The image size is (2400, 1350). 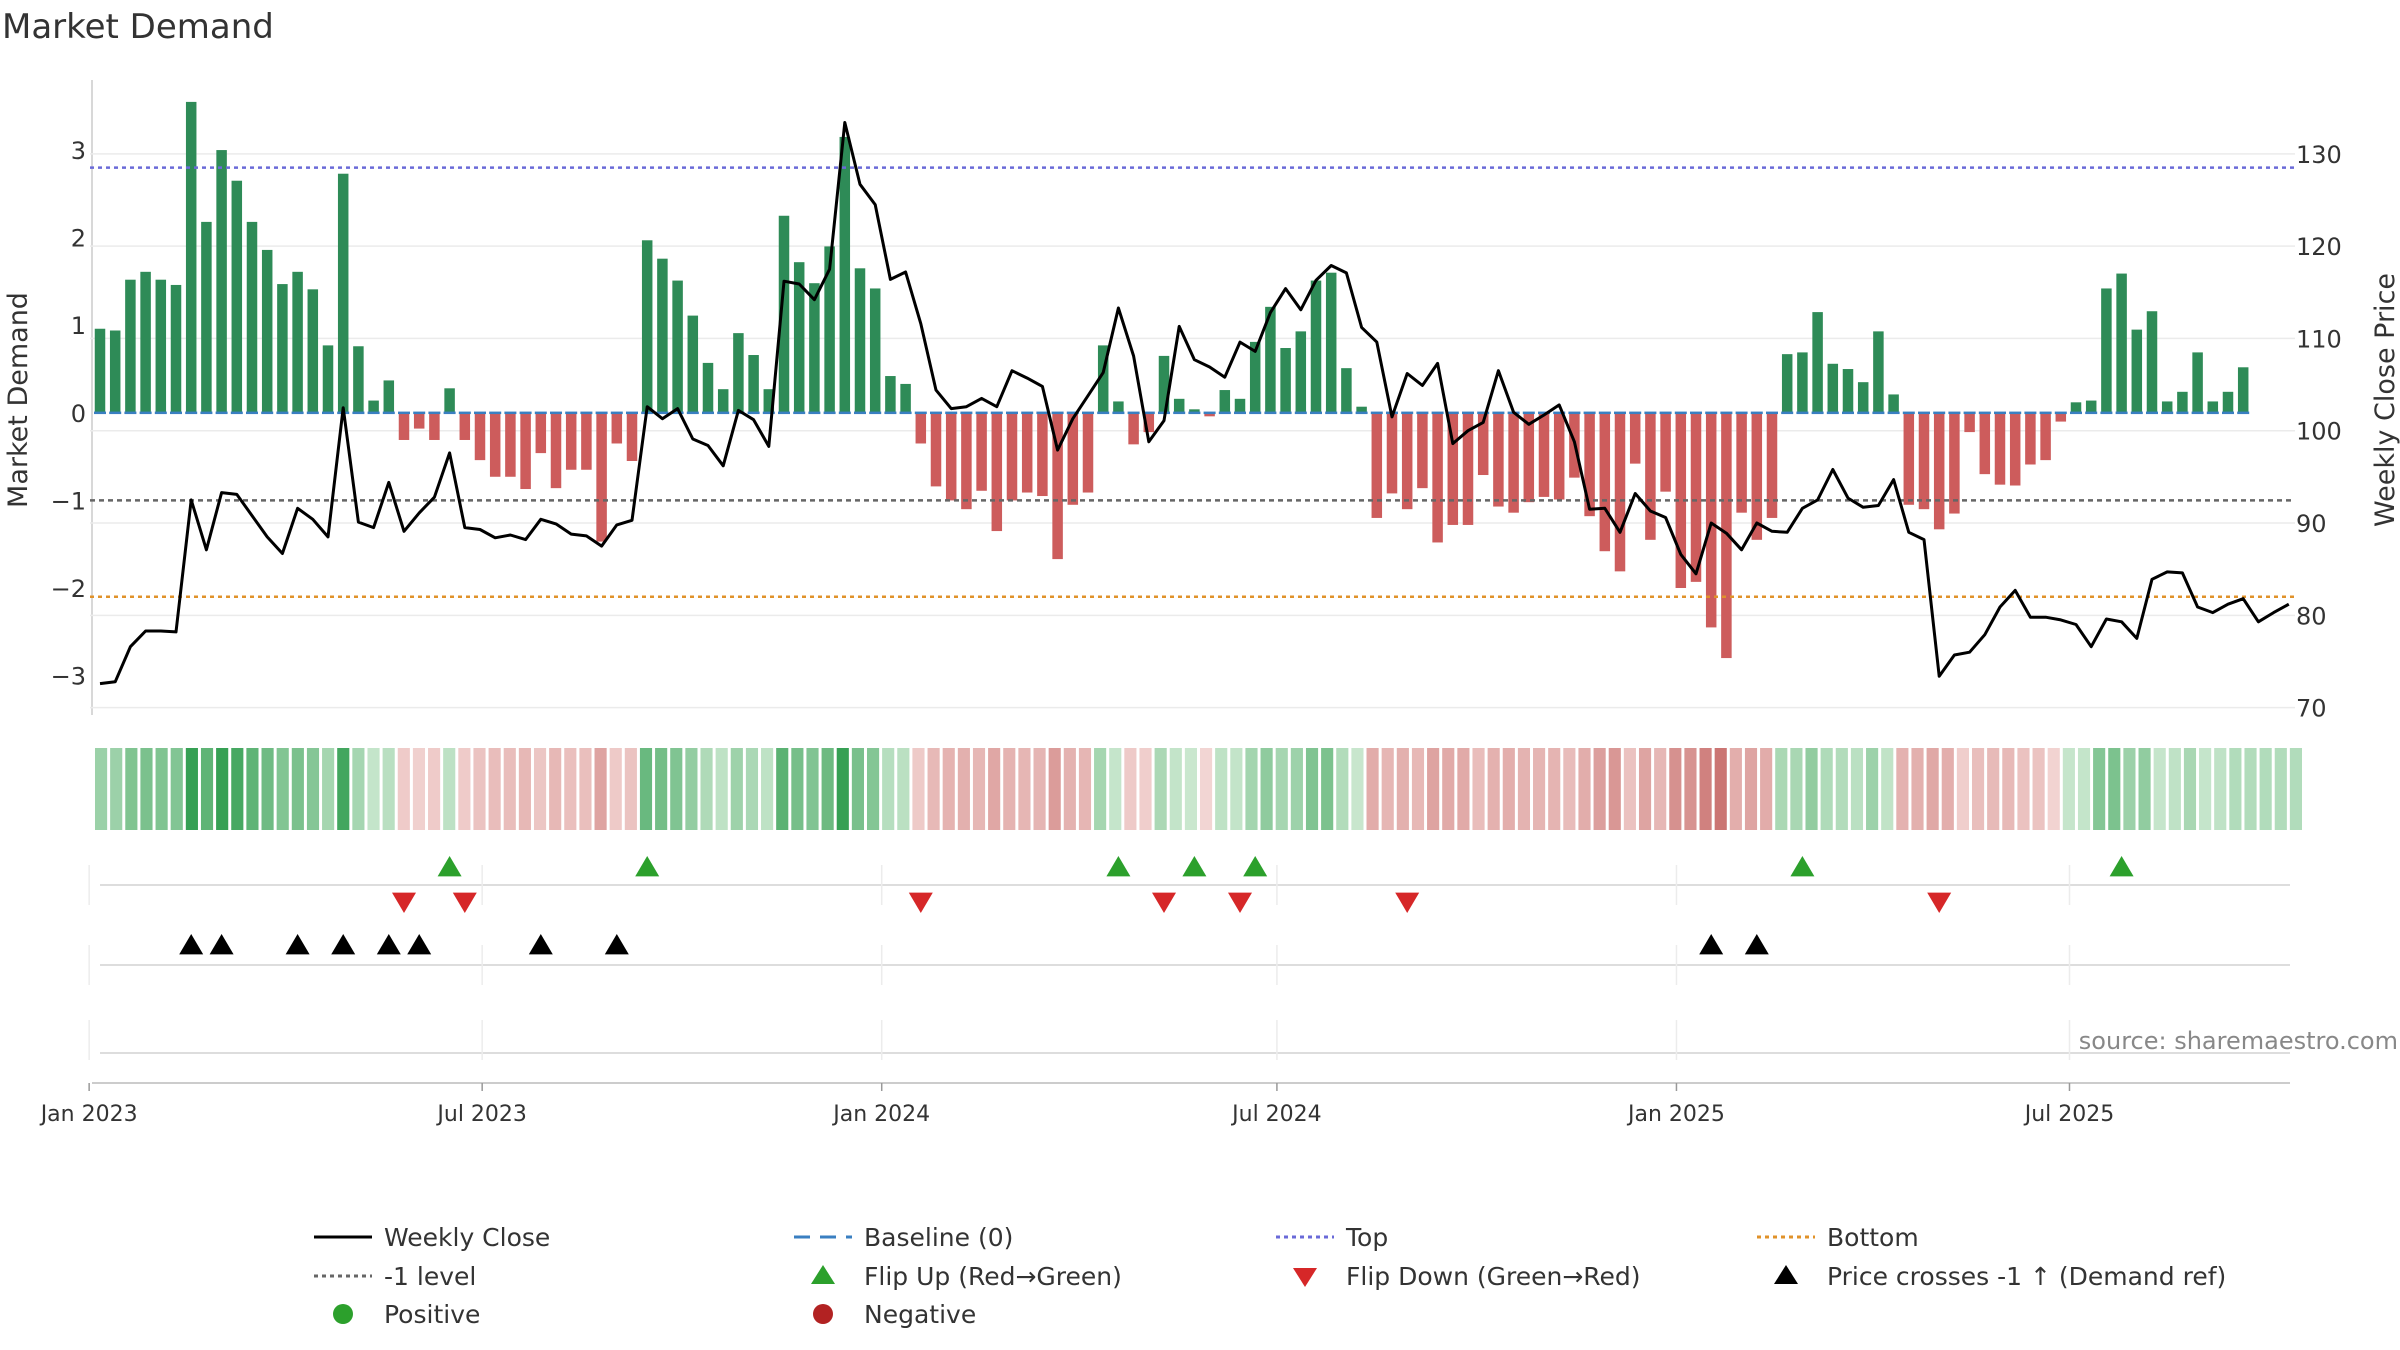 What do you see at coordinates (966, 1276) in the screenshot?
I see `legend-item: Flip Up (Red→Green)` at bounding box center [966, 1276].